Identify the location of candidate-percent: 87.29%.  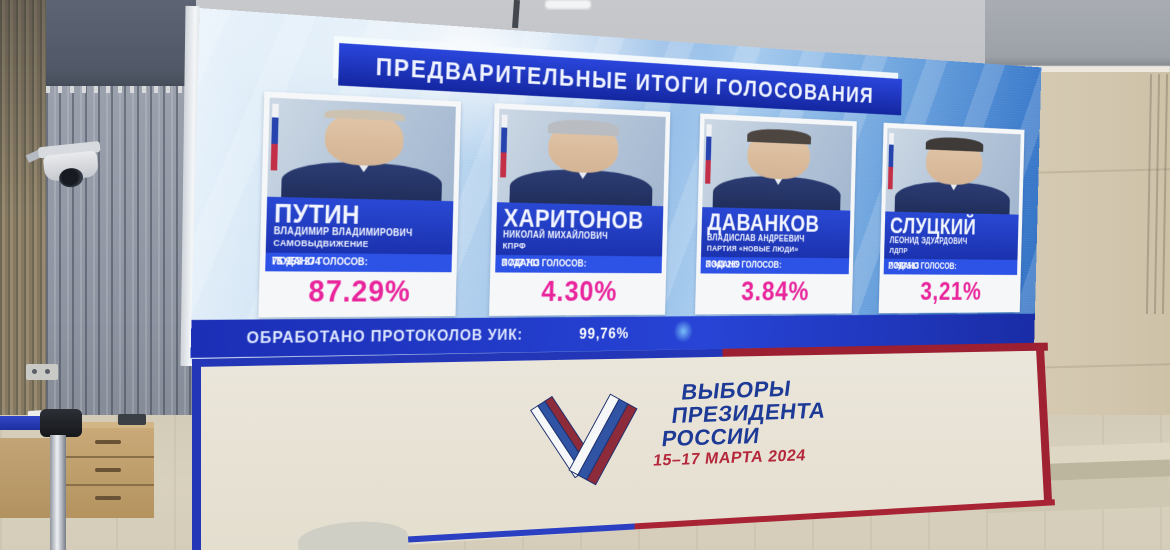
(360, 291).